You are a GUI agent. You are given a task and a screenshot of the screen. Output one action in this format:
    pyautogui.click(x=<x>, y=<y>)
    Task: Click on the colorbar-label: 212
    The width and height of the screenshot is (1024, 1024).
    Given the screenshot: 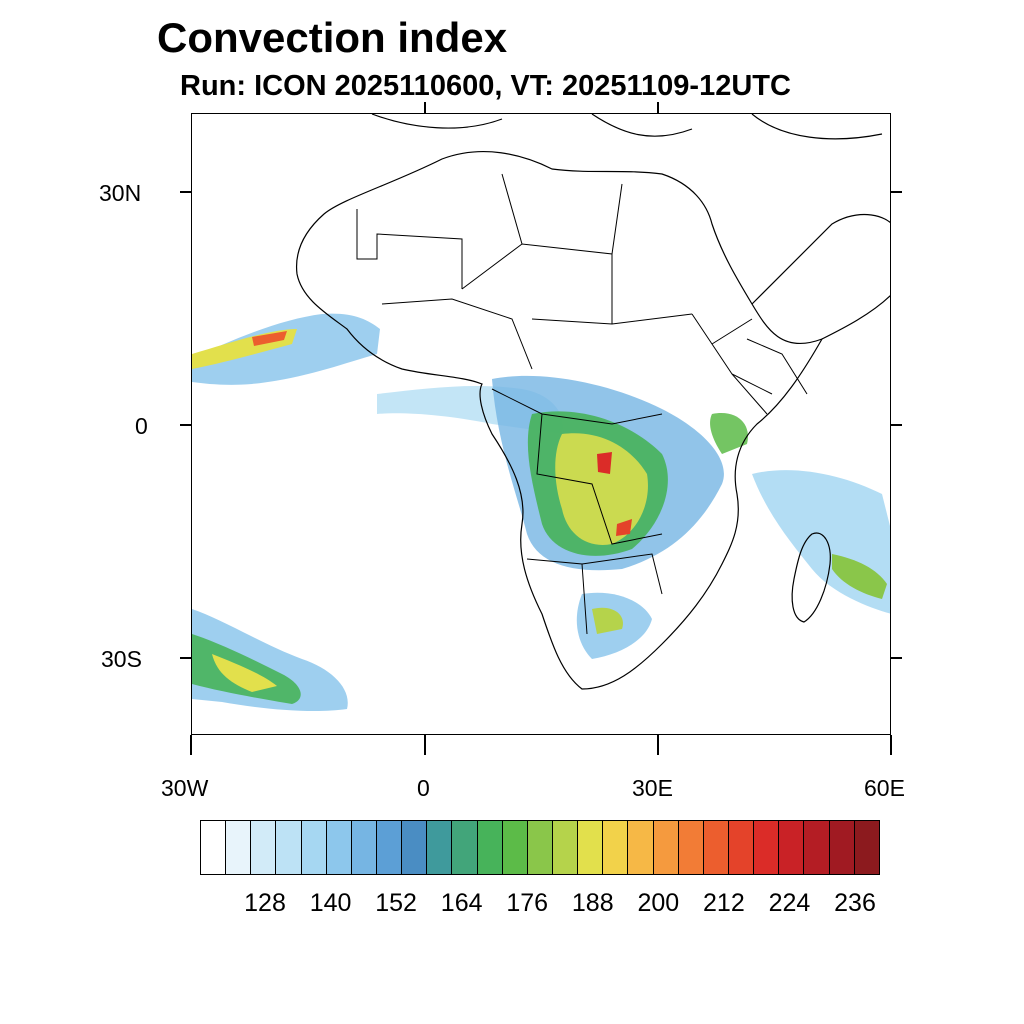 What is the action you would take?
    pyautogui.click(x=724, y=903)
    